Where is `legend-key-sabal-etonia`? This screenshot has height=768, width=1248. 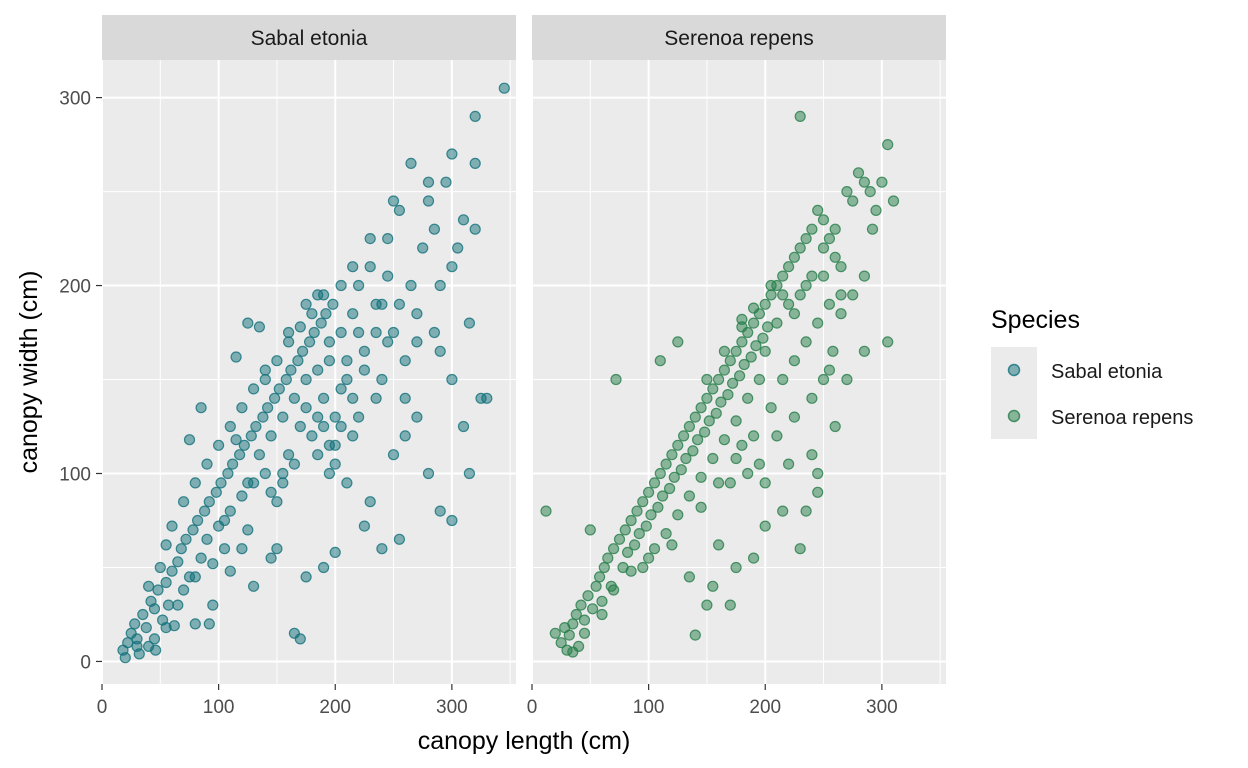
legend-key-sabal-etonia is located at coordinates (1014, 370).